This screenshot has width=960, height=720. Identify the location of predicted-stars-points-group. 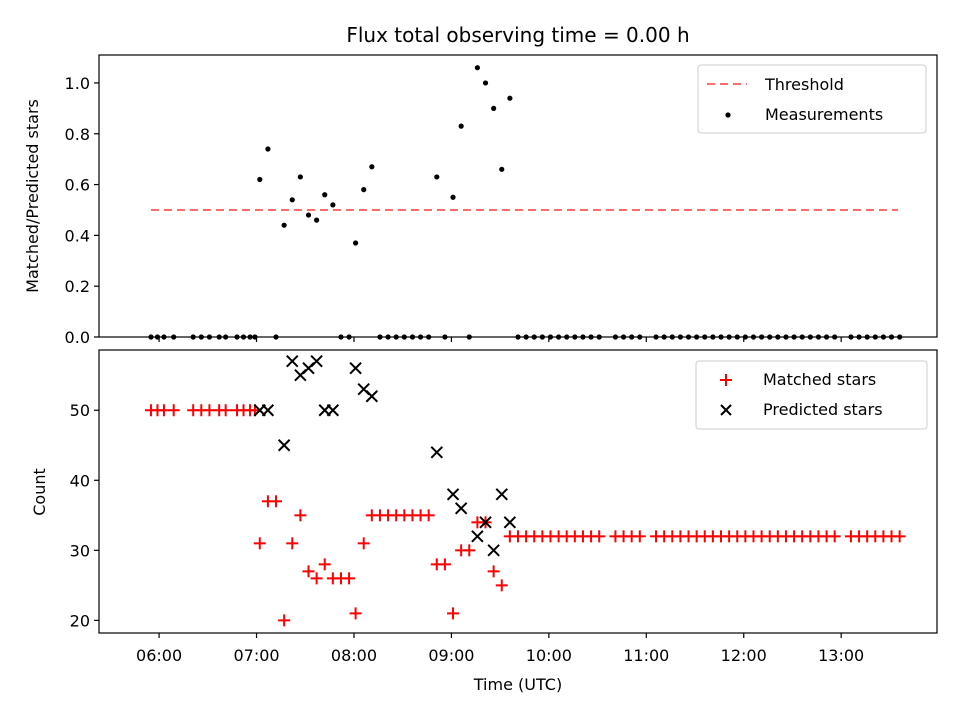
(385, 456).